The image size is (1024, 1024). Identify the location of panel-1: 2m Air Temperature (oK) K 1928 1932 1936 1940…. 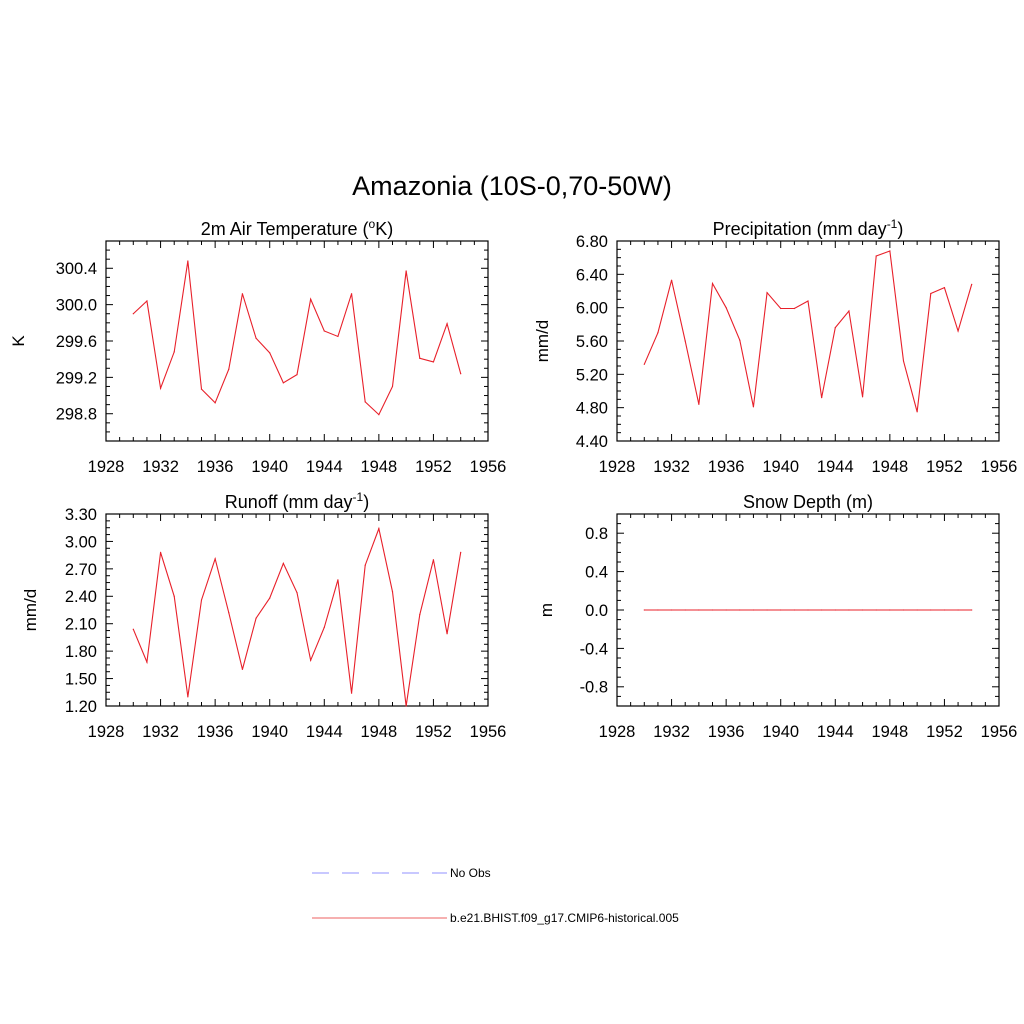
(257, 346).